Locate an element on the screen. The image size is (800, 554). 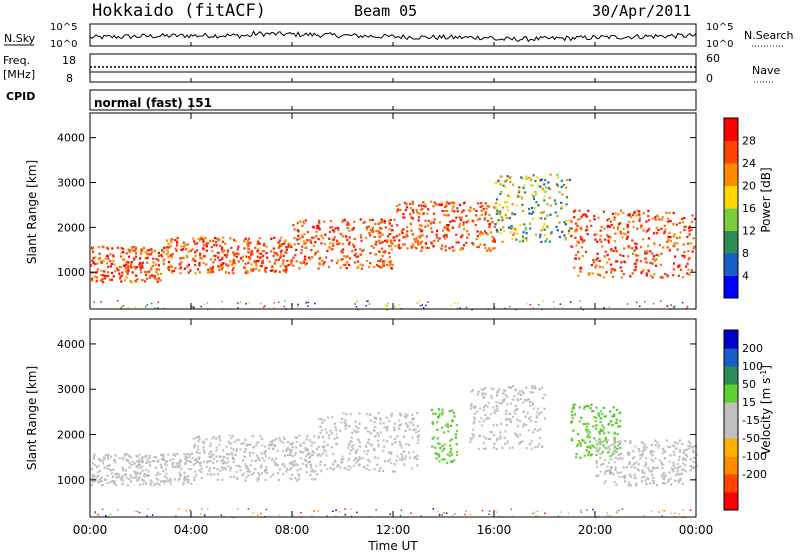
y-tick-label: 3000 is located at coordinates (71, 389).